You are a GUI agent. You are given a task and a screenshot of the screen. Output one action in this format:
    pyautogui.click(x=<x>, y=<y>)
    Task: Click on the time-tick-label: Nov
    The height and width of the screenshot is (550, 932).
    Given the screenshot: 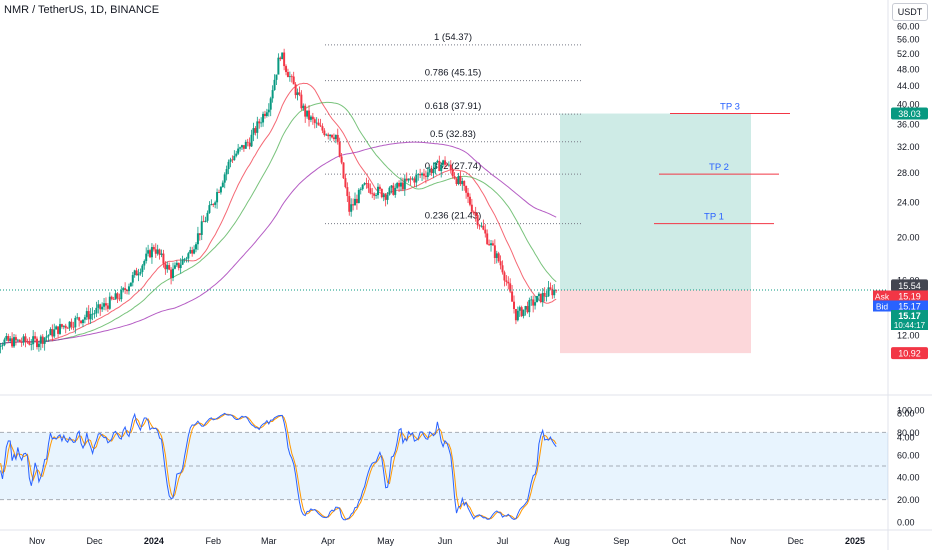 What is the action you would take?
    pyautogui.click(x=738, y=541)
    